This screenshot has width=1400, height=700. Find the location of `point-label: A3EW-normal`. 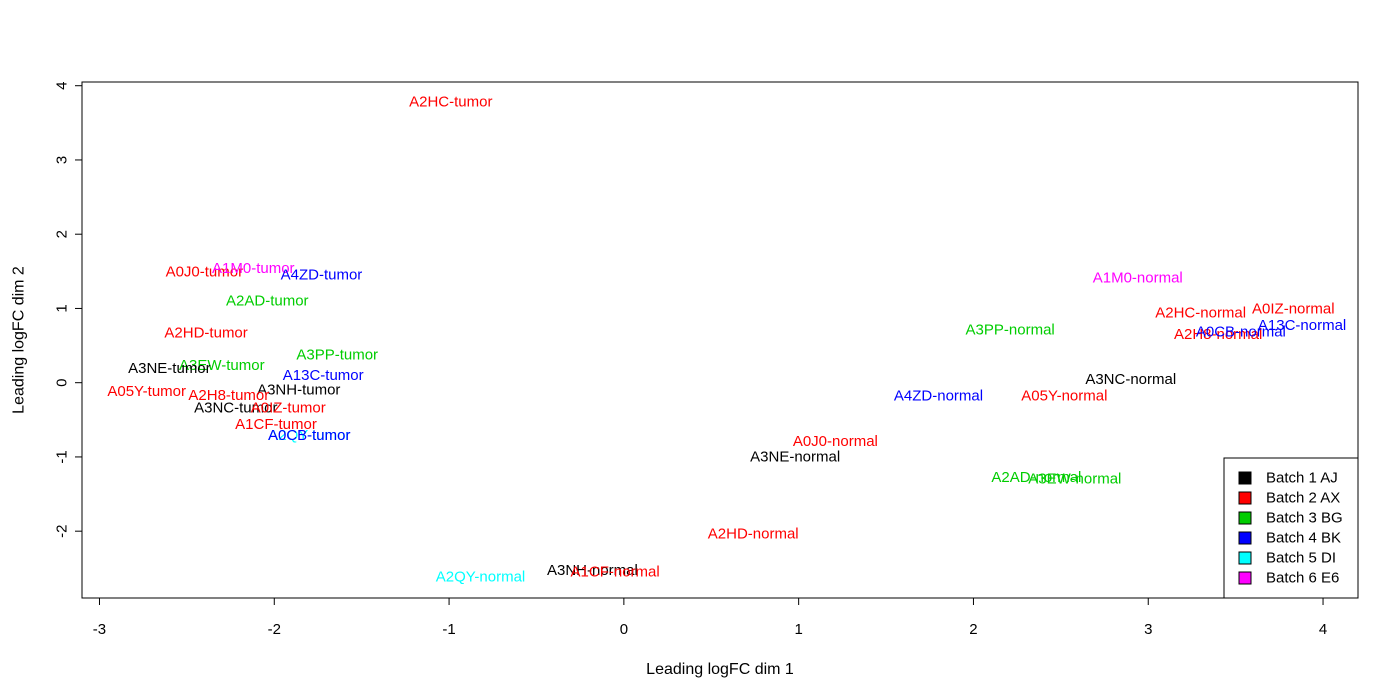

point-label: A3EW-normal is located at coordinates (1074, 479).